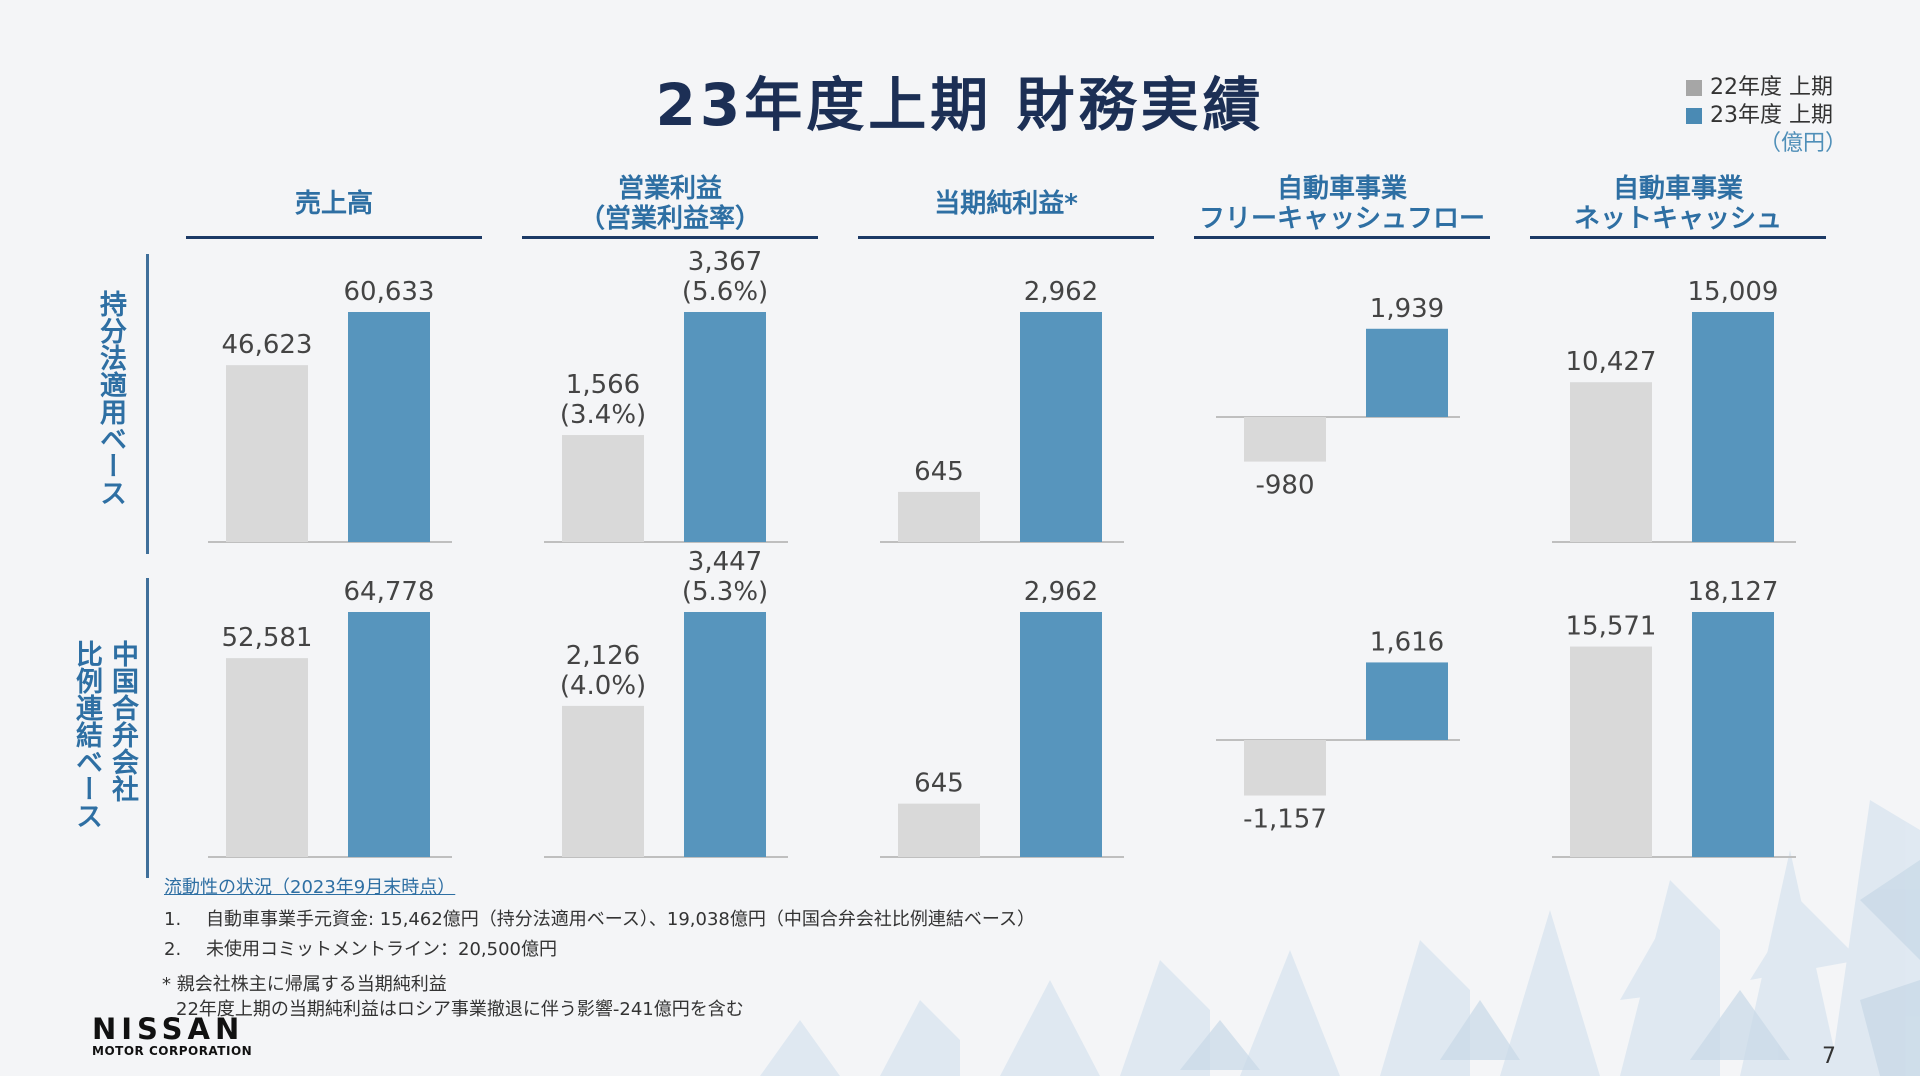 Image resolution: width=1920 pixels, height=1076 pixels. What do you see at coordinates (1611, 627) in the screenshot?
I see `data-label: 15,571` at bounding box center [1611, 627].